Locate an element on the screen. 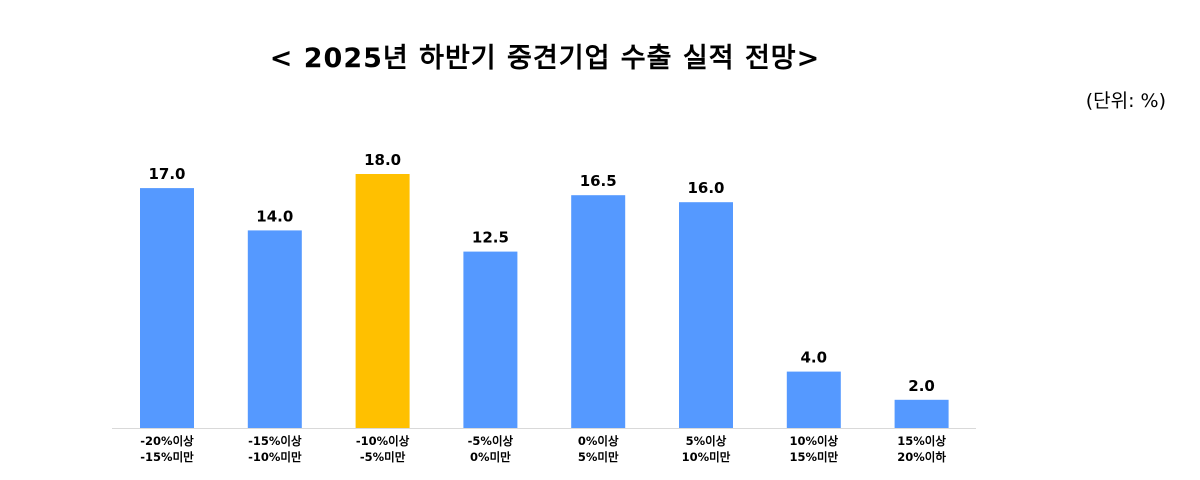 The image size is (1200, 480). bar-value-label: 14.0 is located at coordinates (274, 216).